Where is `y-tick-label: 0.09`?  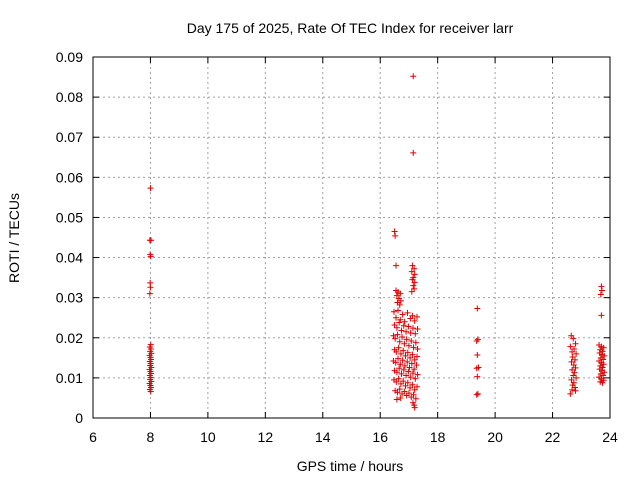 y-tick-label: 0.09 is located at coordinates (69, 57).